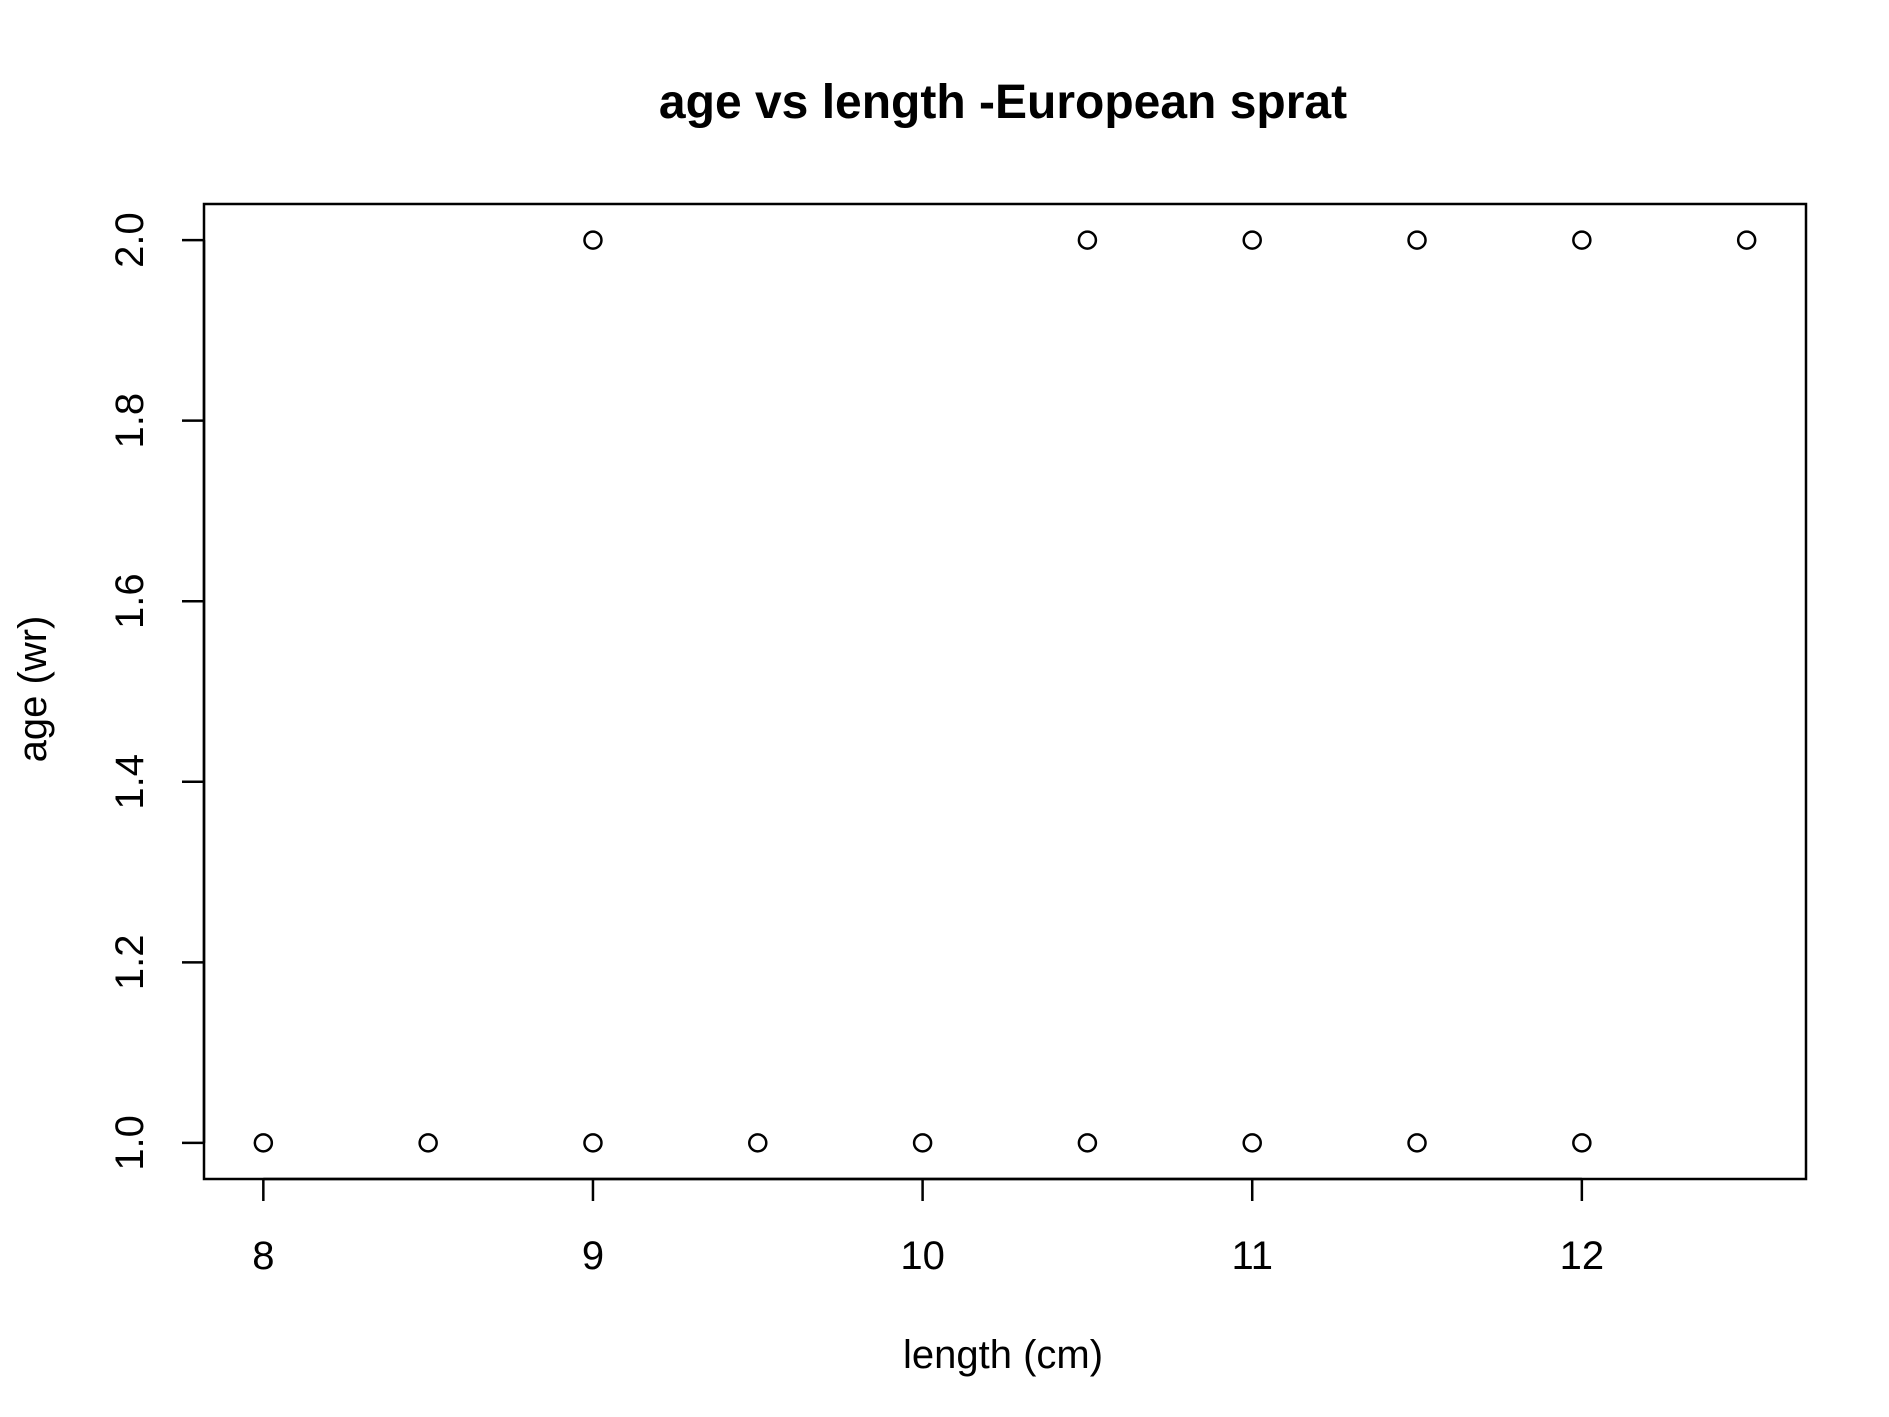 The image size is (1889, 1417). Describe the element at coordinates (593, 1256) in the screenshot. I see `x-tick-label: 9` at that location.